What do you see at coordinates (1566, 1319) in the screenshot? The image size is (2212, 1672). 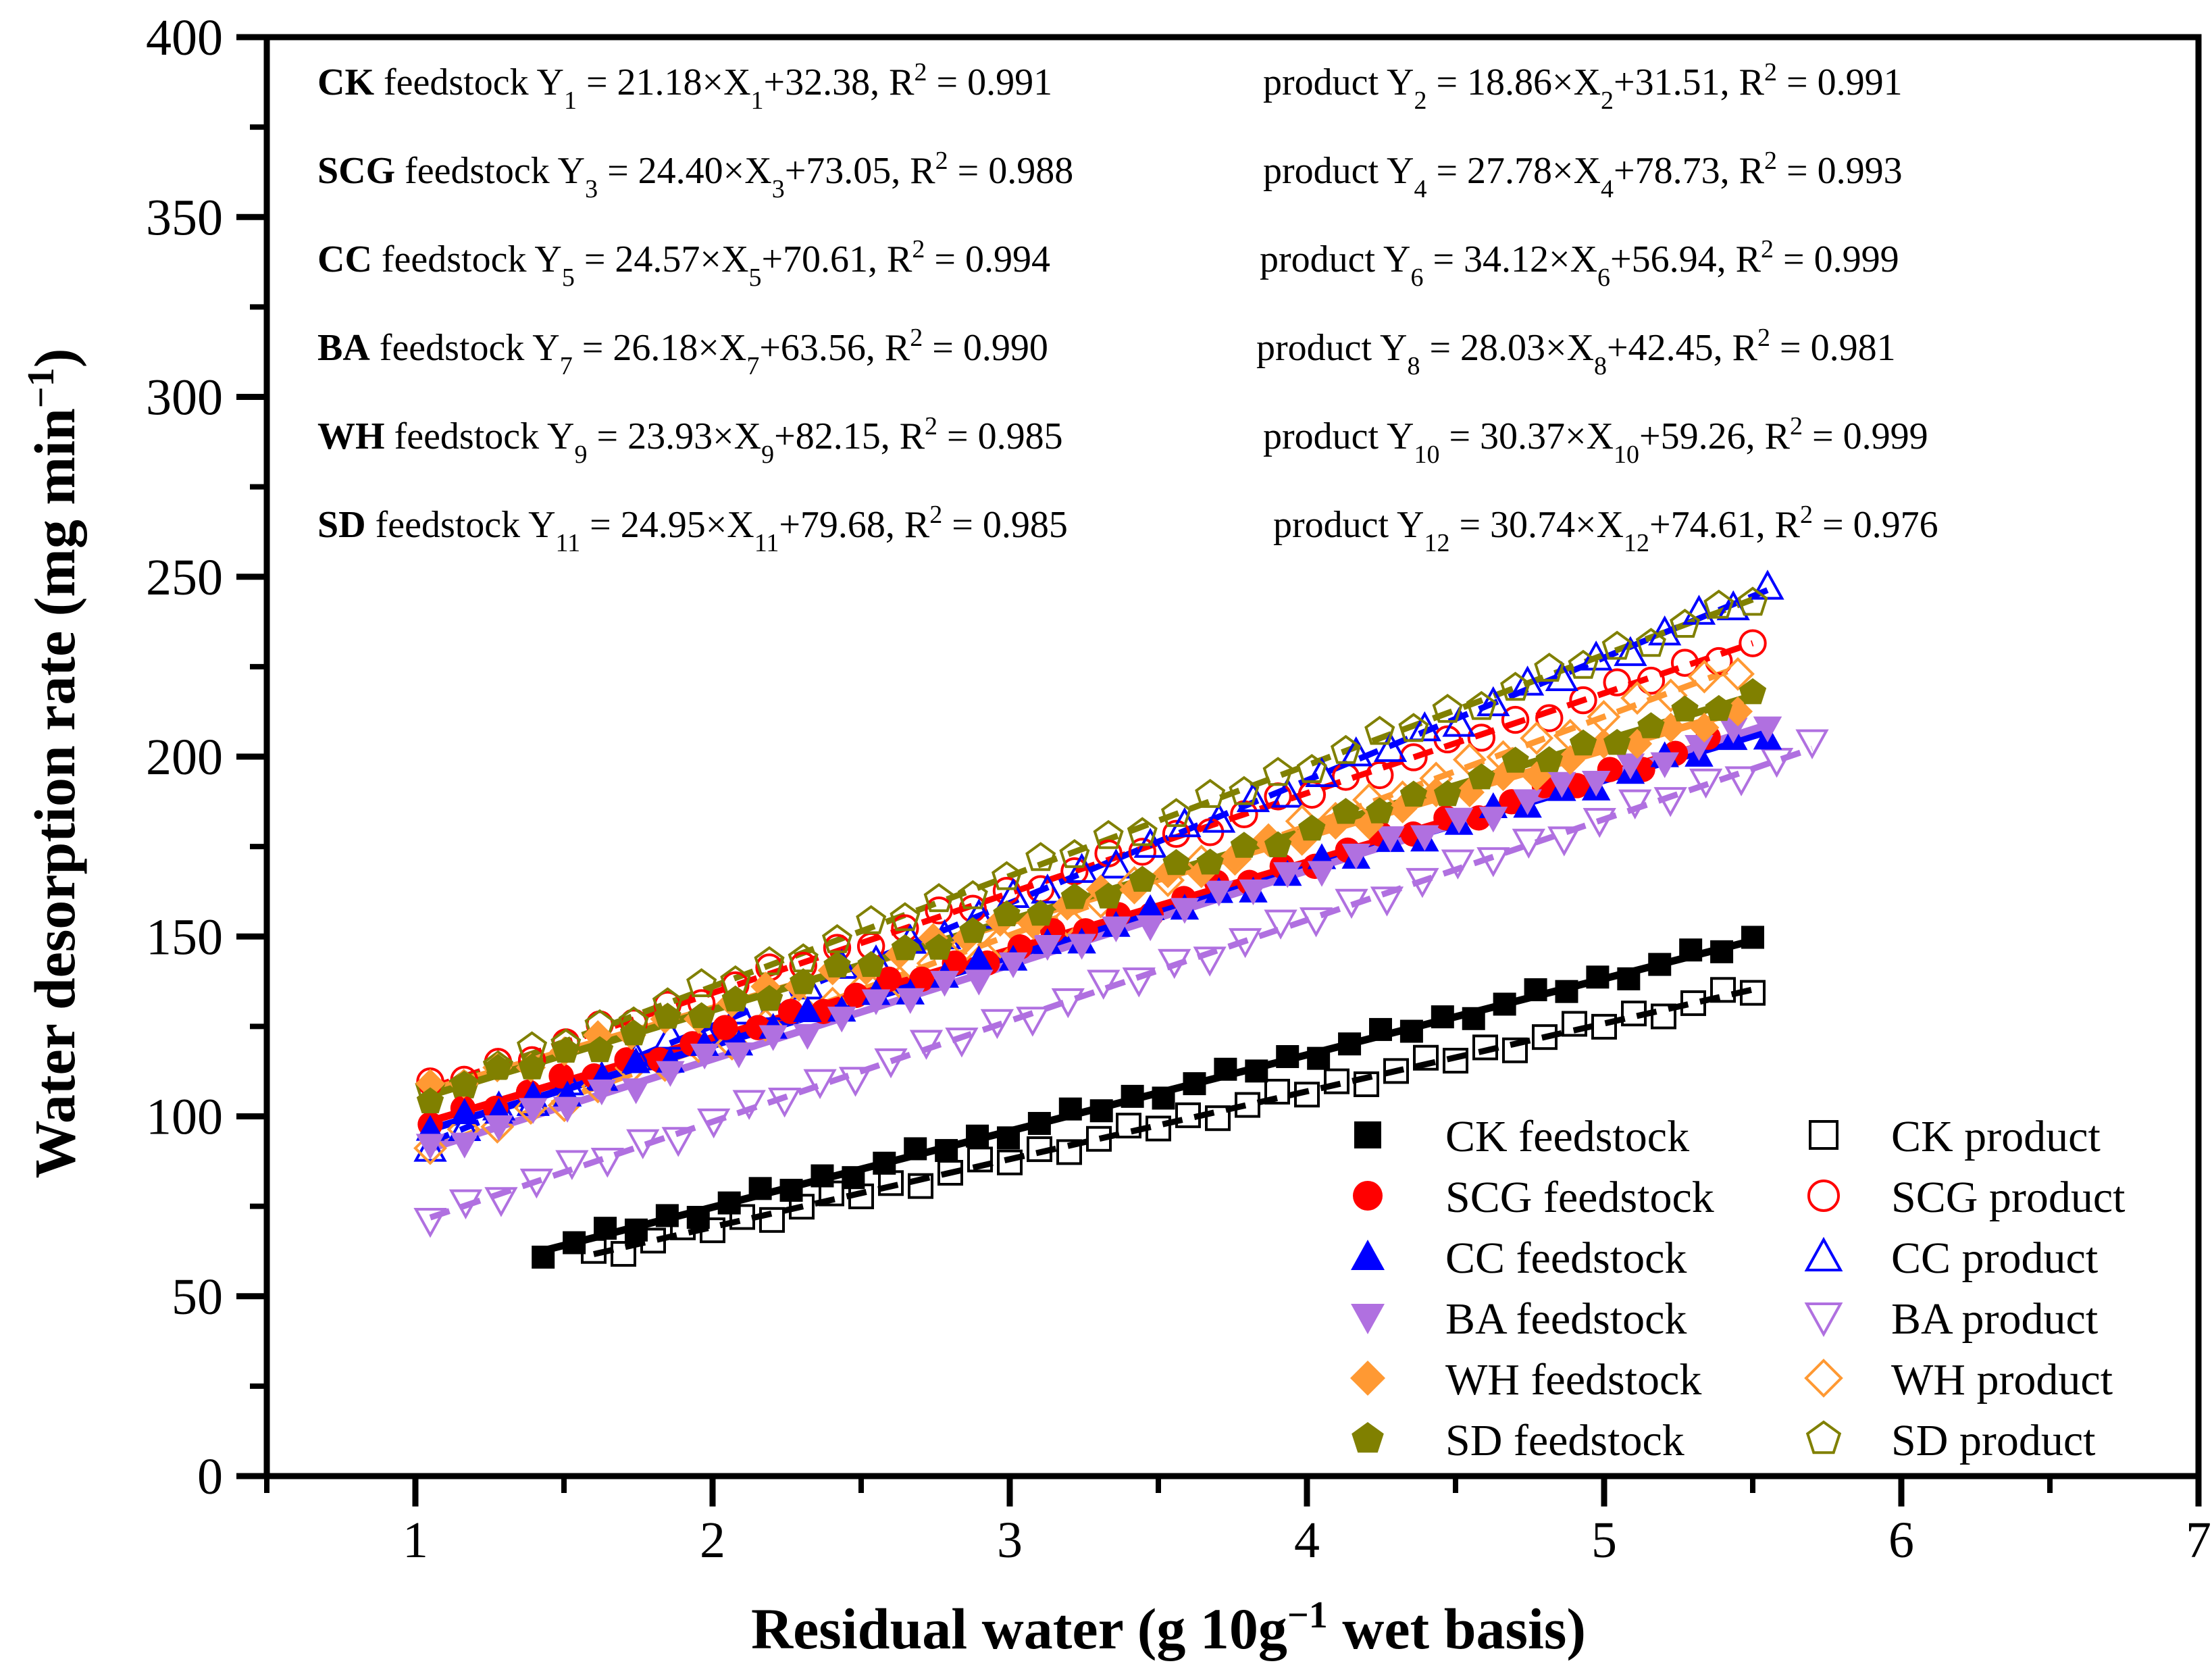 I see `legend-label-ba-feedstock: BA feedstock` at bounding box center [1566, 1319].